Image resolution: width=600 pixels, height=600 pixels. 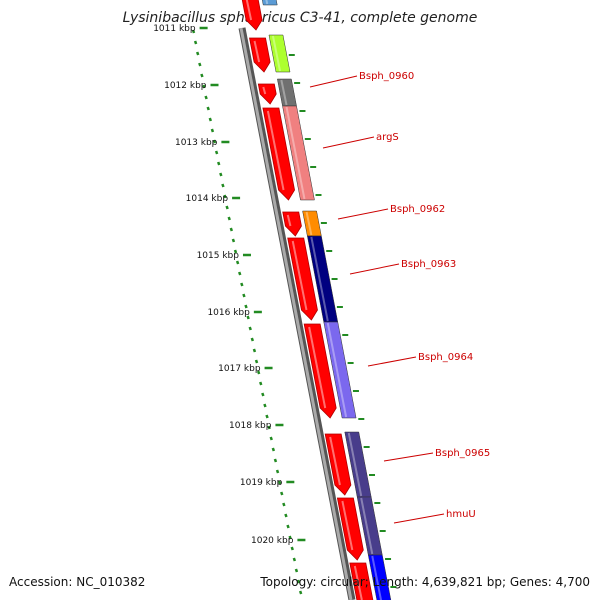 I want to click on gene-label: Bsph_0960, so click(x=386, y=76).